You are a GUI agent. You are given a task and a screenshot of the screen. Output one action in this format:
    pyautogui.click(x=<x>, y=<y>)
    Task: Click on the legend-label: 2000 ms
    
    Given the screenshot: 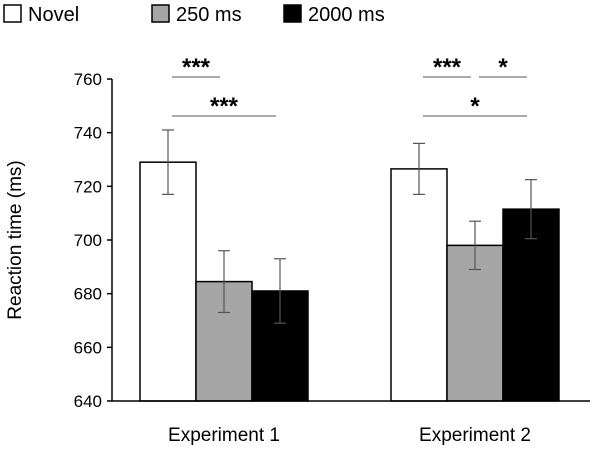 What is the action you would take?
    pyautogui.click(x=346, y=15)
    